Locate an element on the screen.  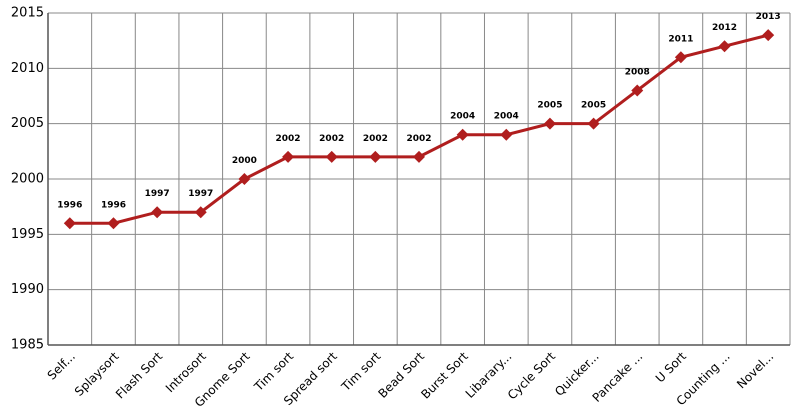
x-tick-label: U Sort is located at coordinates (671, 367).